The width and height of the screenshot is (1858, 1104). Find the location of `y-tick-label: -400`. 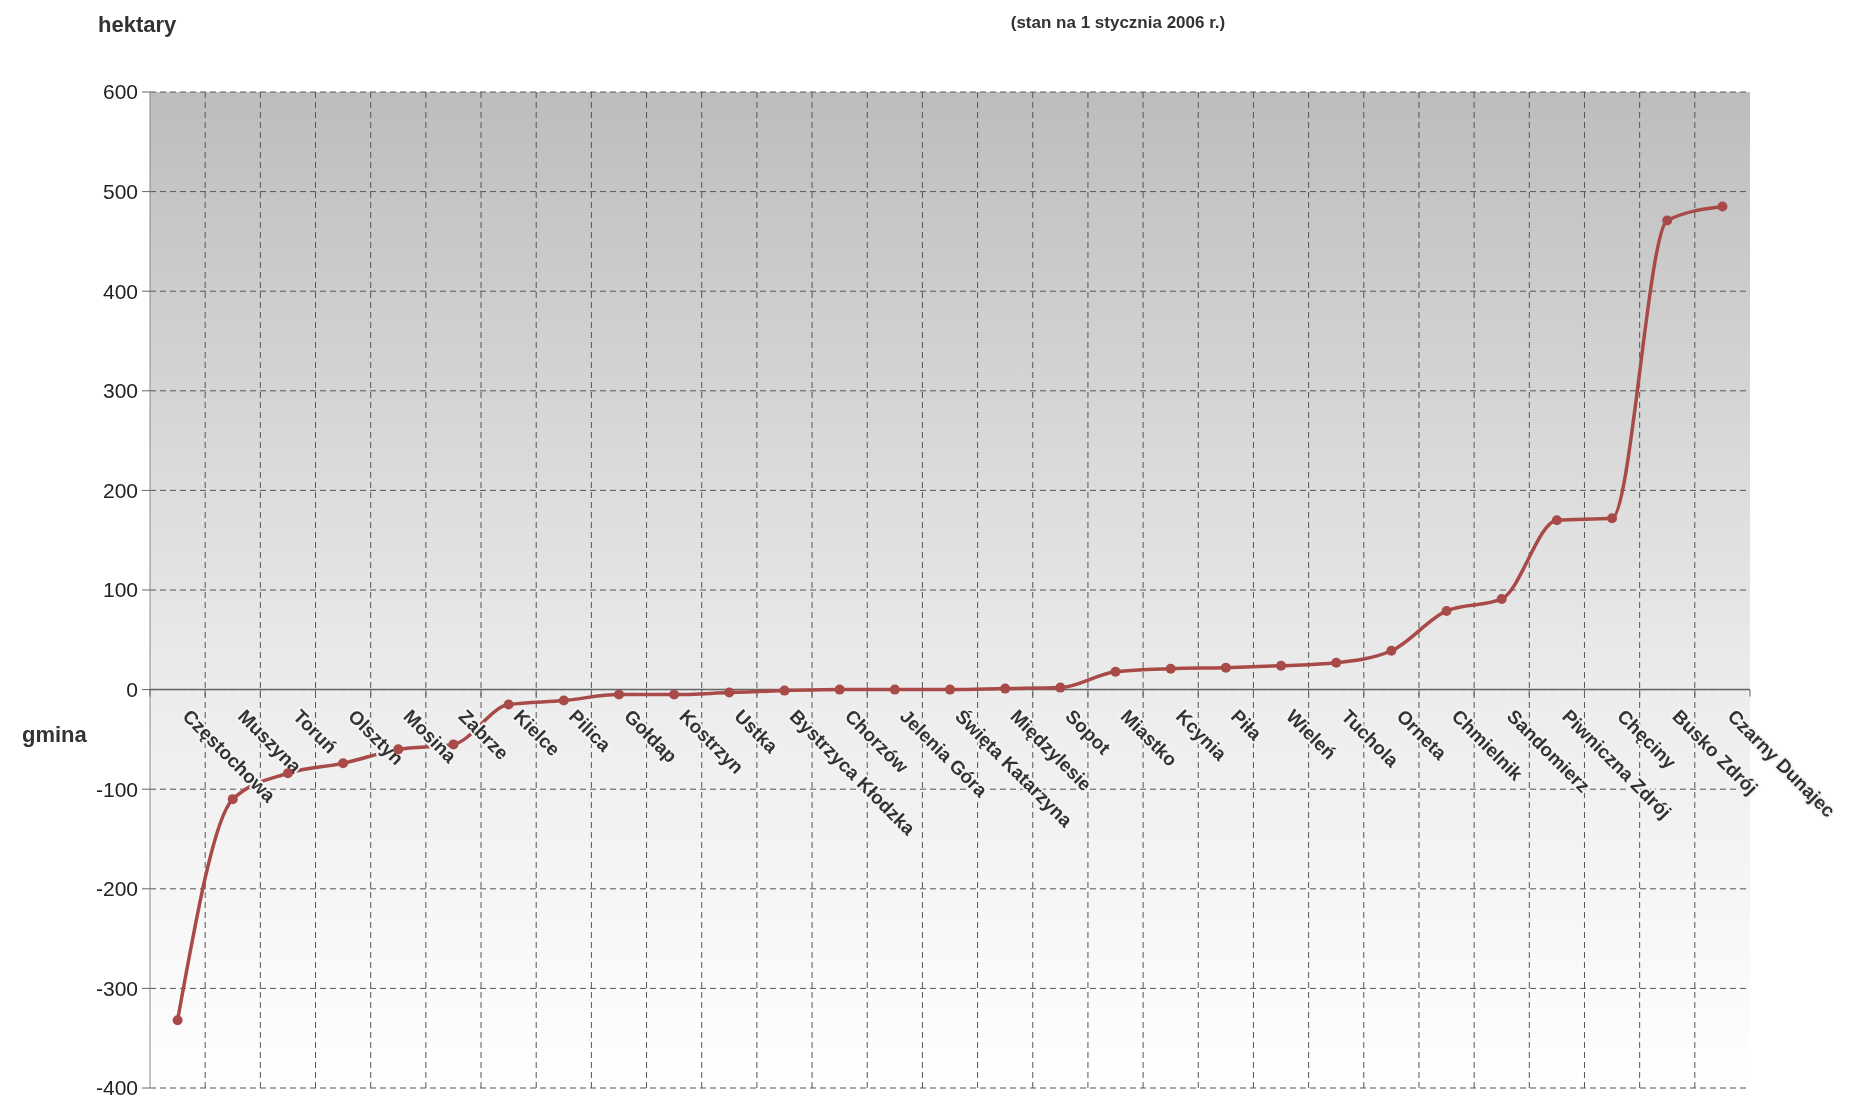

y-tick-label: -400 is located at coordinates (116, 1088).